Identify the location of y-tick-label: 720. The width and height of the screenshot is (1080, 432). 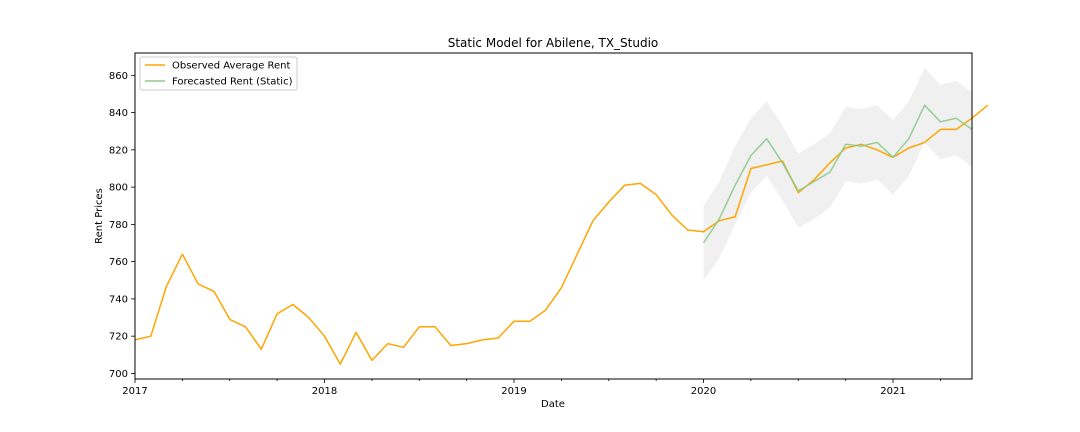
(118, 337).